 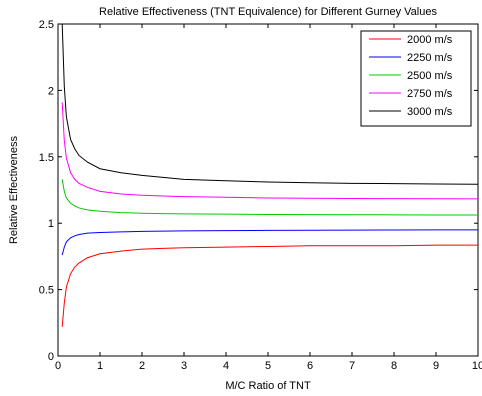 What do you see at coordinates (430, 58) in the screenshot?
I see `legend-label: 2250 m/s` at bounding box center [430, 58].